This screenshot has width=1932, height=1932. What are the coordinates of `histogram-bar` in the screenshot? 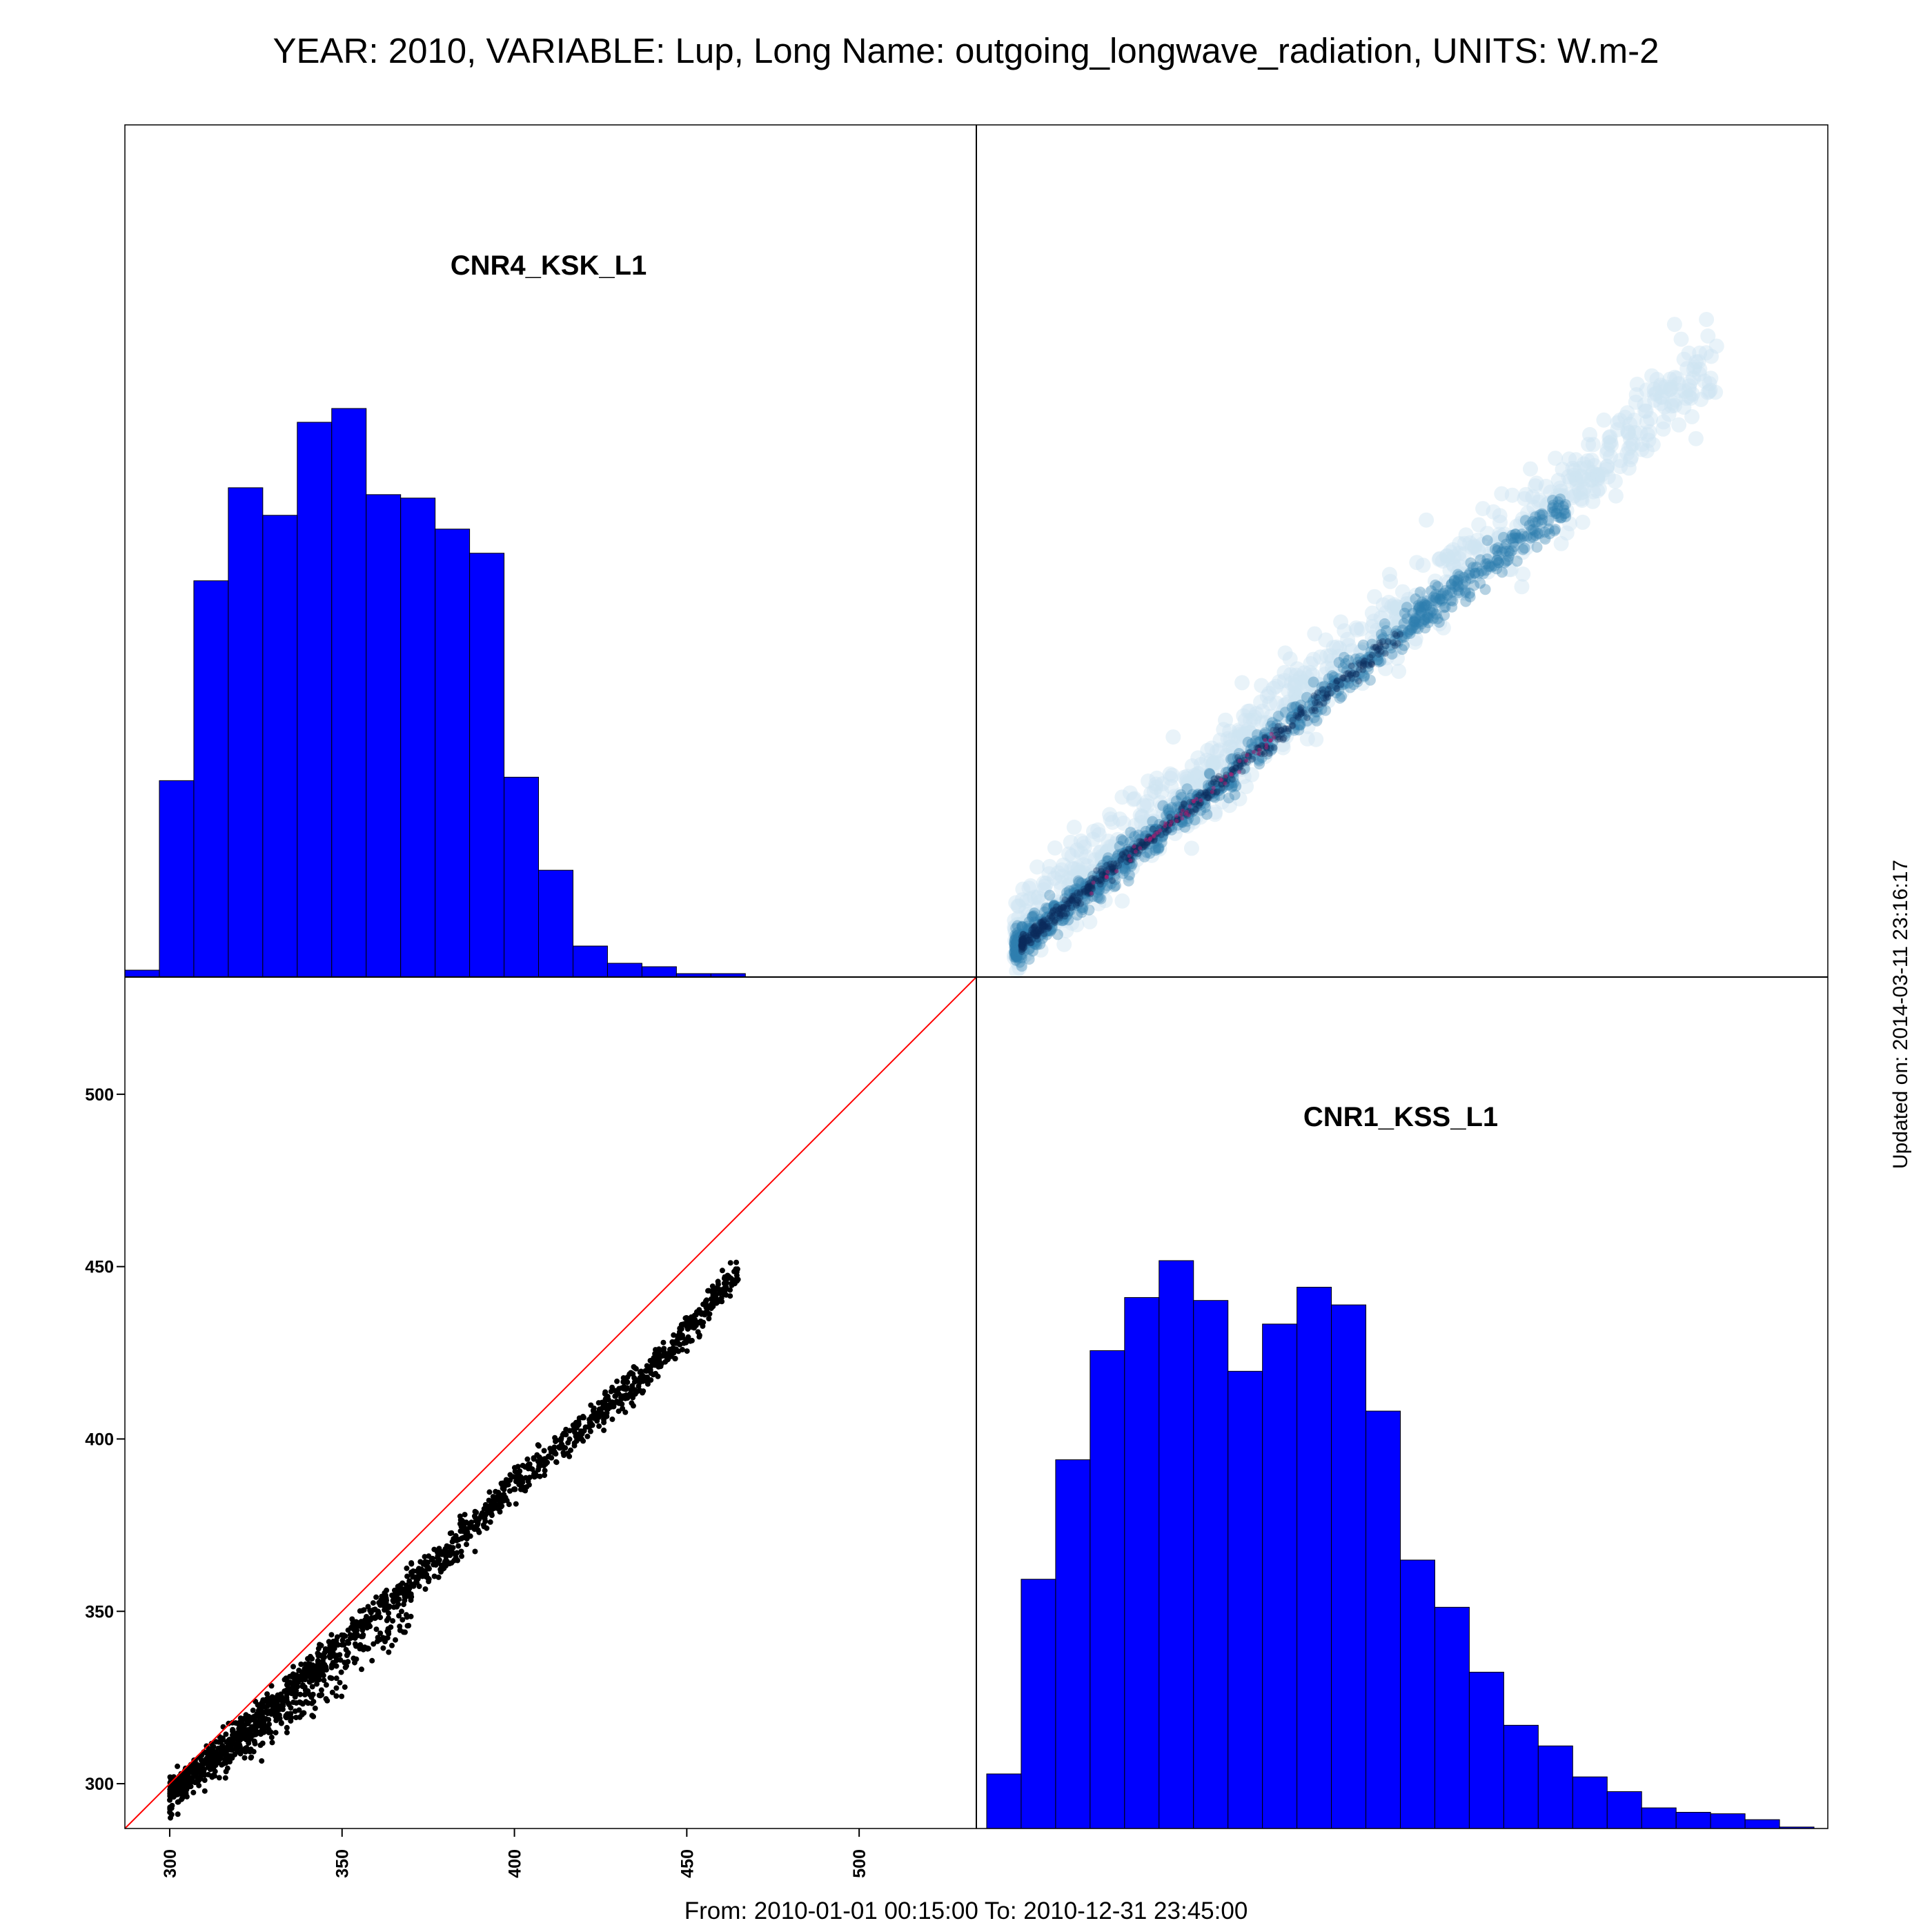 It's located at (1107, 1589).